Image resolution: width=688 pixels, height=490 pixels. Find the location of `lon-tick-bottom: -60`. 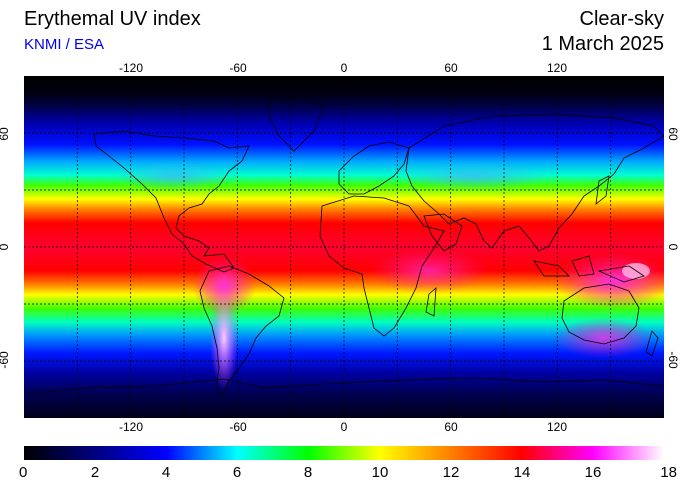

lon-tick-bottom: -60 is located at coordinates (238, 427).